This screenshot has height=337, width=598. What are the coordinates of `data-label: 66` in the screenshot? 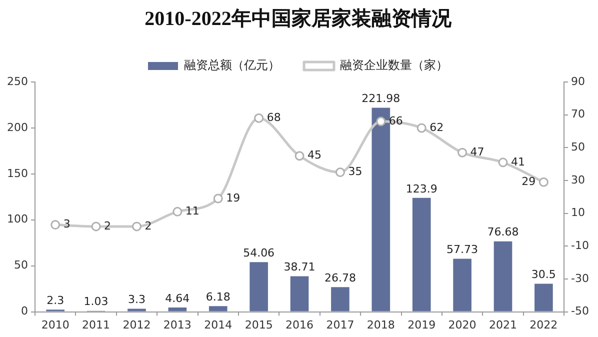 It's located at (395, 121).